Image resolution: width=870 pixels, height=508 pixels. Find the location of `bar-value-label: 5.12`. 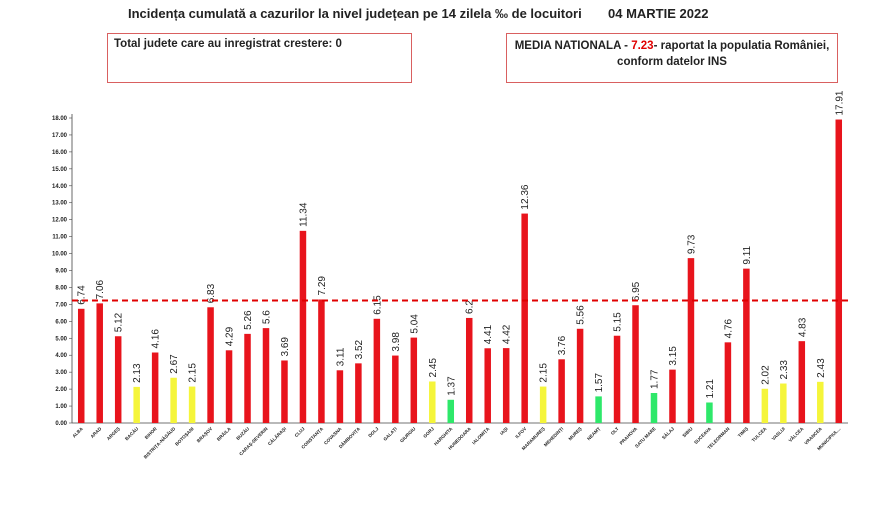

bar-value-label: 5.12 is located at coordinates (119, 322).